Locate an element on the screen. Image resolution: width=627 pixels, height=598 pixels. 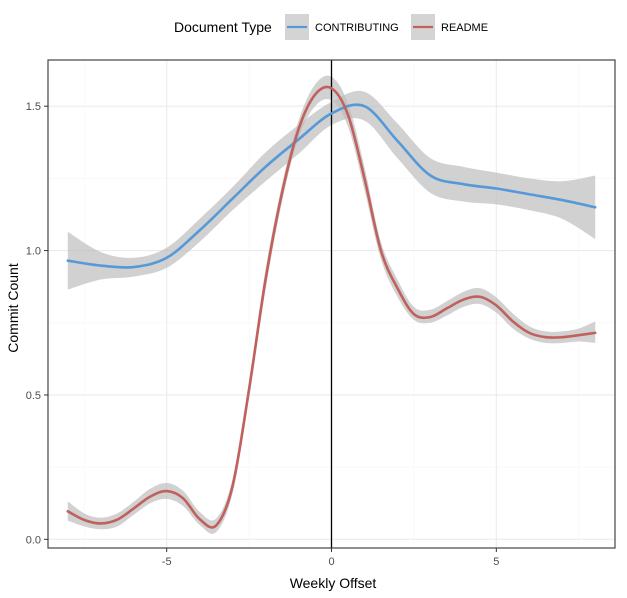
y-tick-label: 1.5 is located at coordinates (33, 107).